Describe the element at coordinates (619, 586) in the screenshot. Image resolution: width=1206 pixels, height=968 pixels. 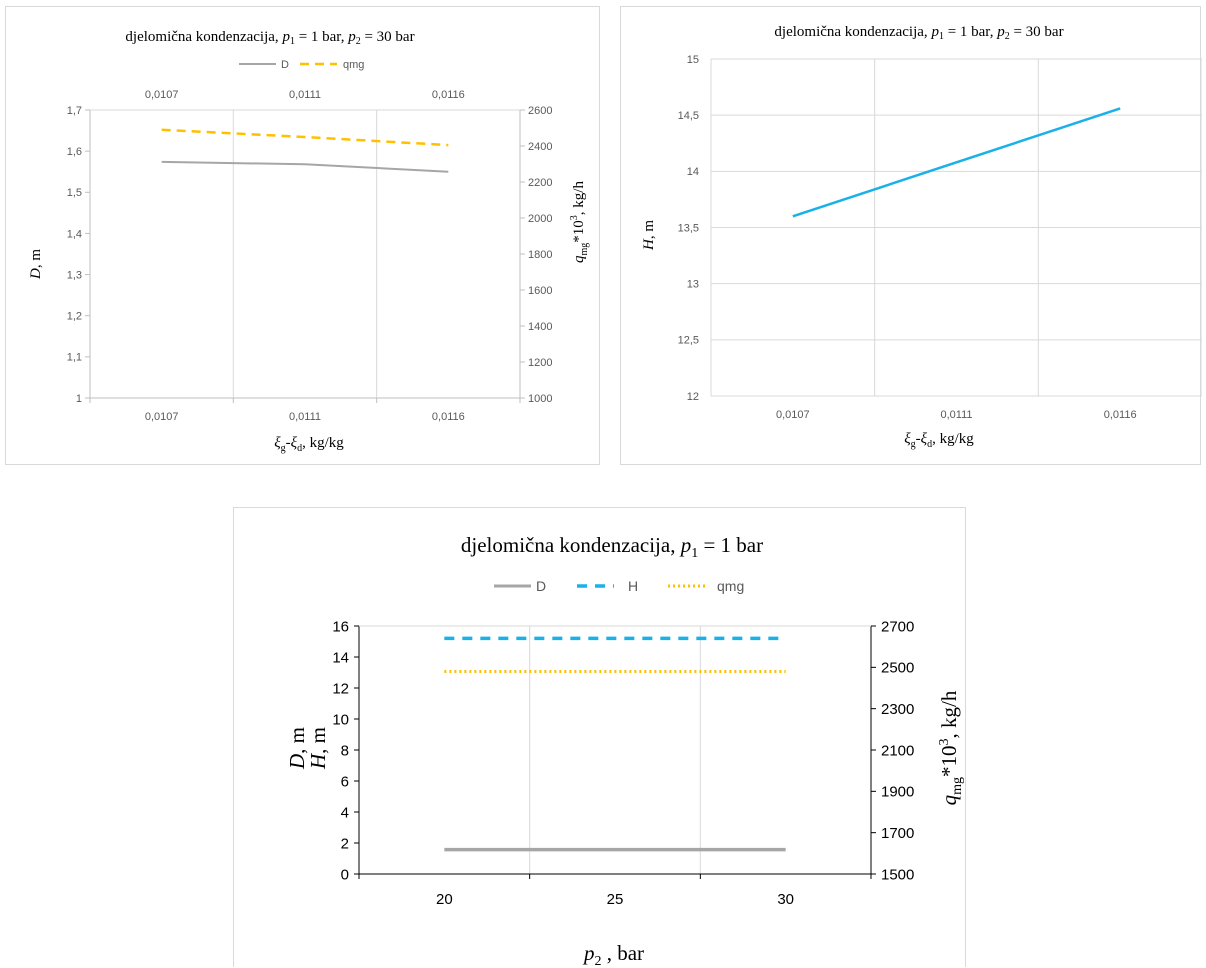
I see `chart-3-legend: D H qmg` at that location.